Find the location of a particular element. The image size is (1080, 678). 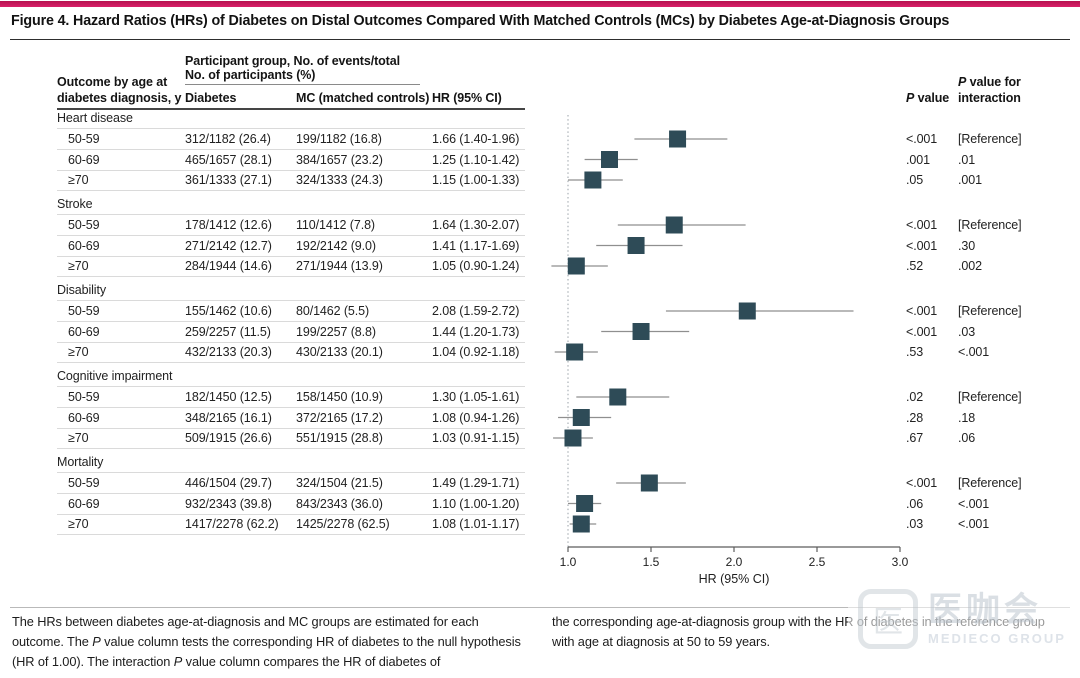

row-hr-ci-value: 1.66 (1.40-1.96) is located at coordinates (476, 138).